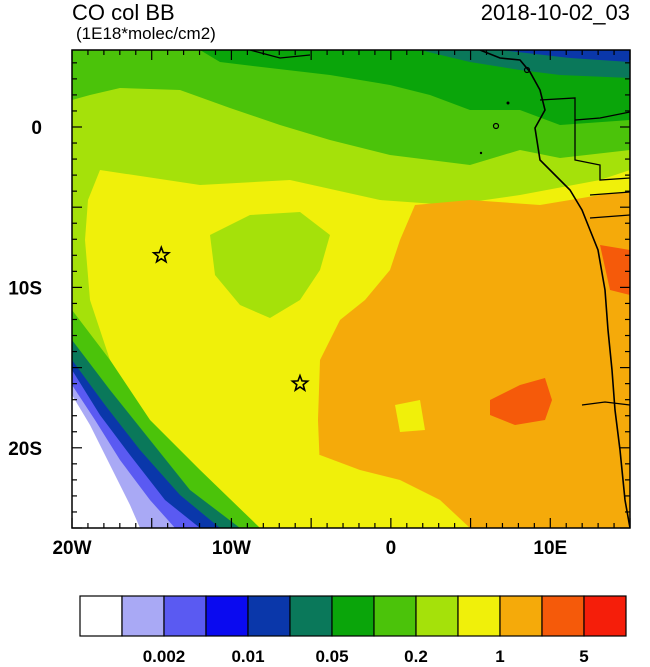 The width and height of the screenshot is (650, 667). I want to click on lon-tick-label: 10W, so click(231, 548).